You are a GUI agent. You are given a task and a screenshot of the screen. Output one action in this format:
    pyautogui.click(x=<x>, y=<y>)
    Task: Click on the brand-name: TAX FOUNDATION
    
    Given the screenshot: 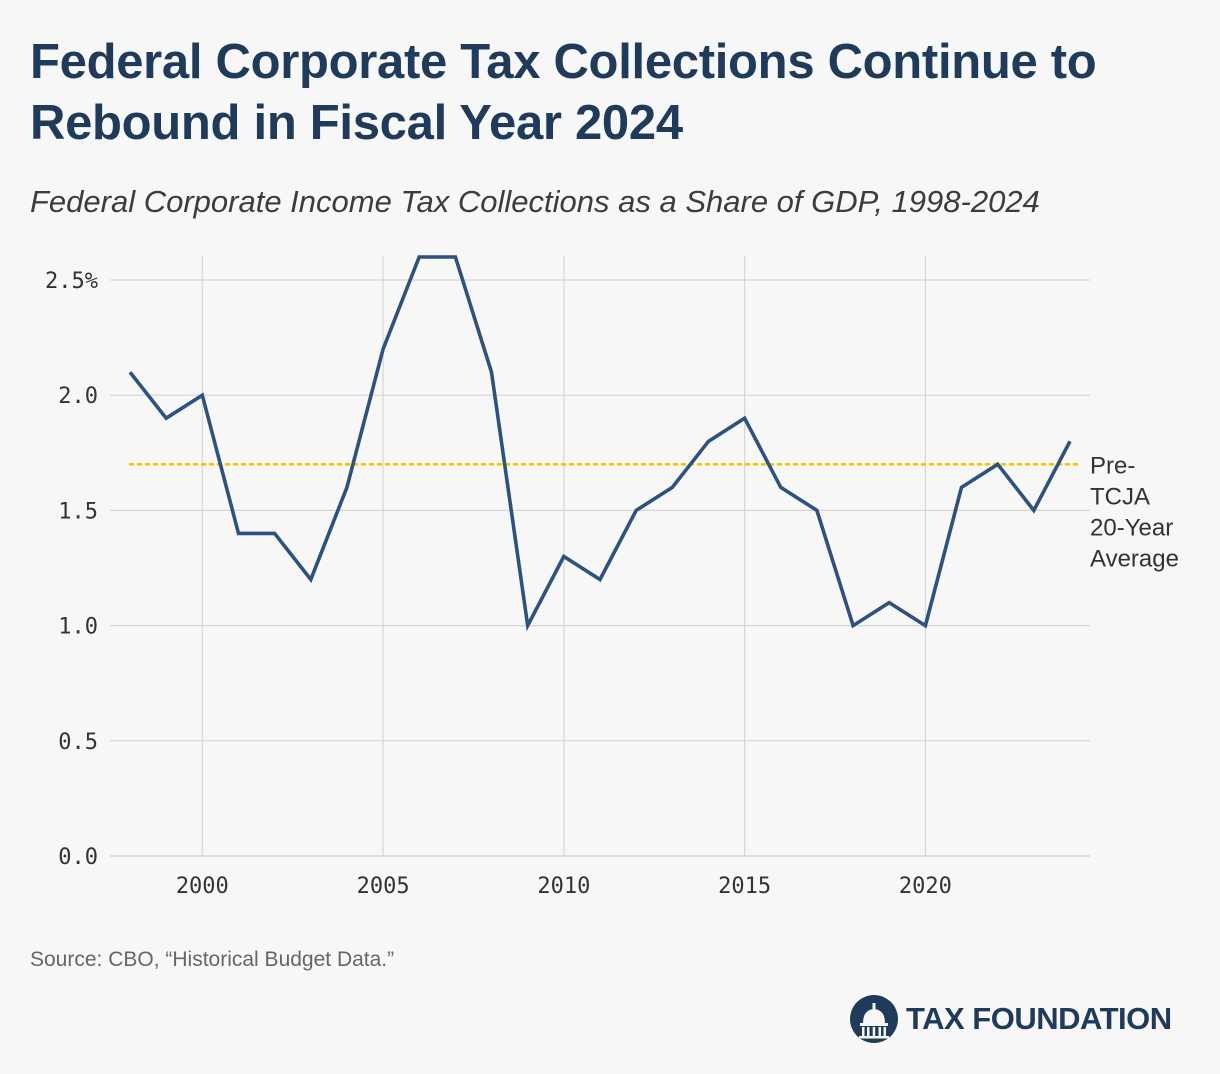 What is the action you would take?
    pyautogui.click(x=1039, y=1018)
    